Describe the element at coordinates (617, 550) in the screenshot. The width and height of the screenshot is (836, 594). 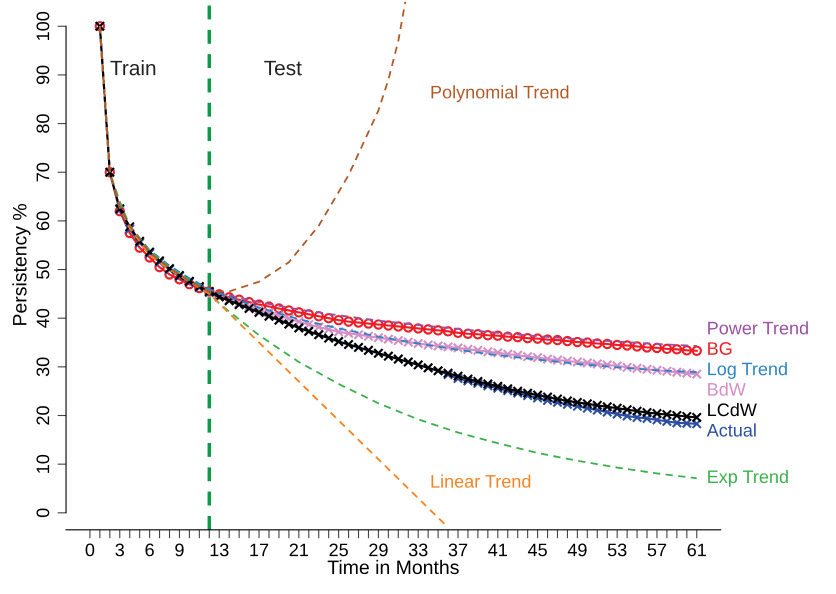
I see `x-tick-label: 53` at that location.